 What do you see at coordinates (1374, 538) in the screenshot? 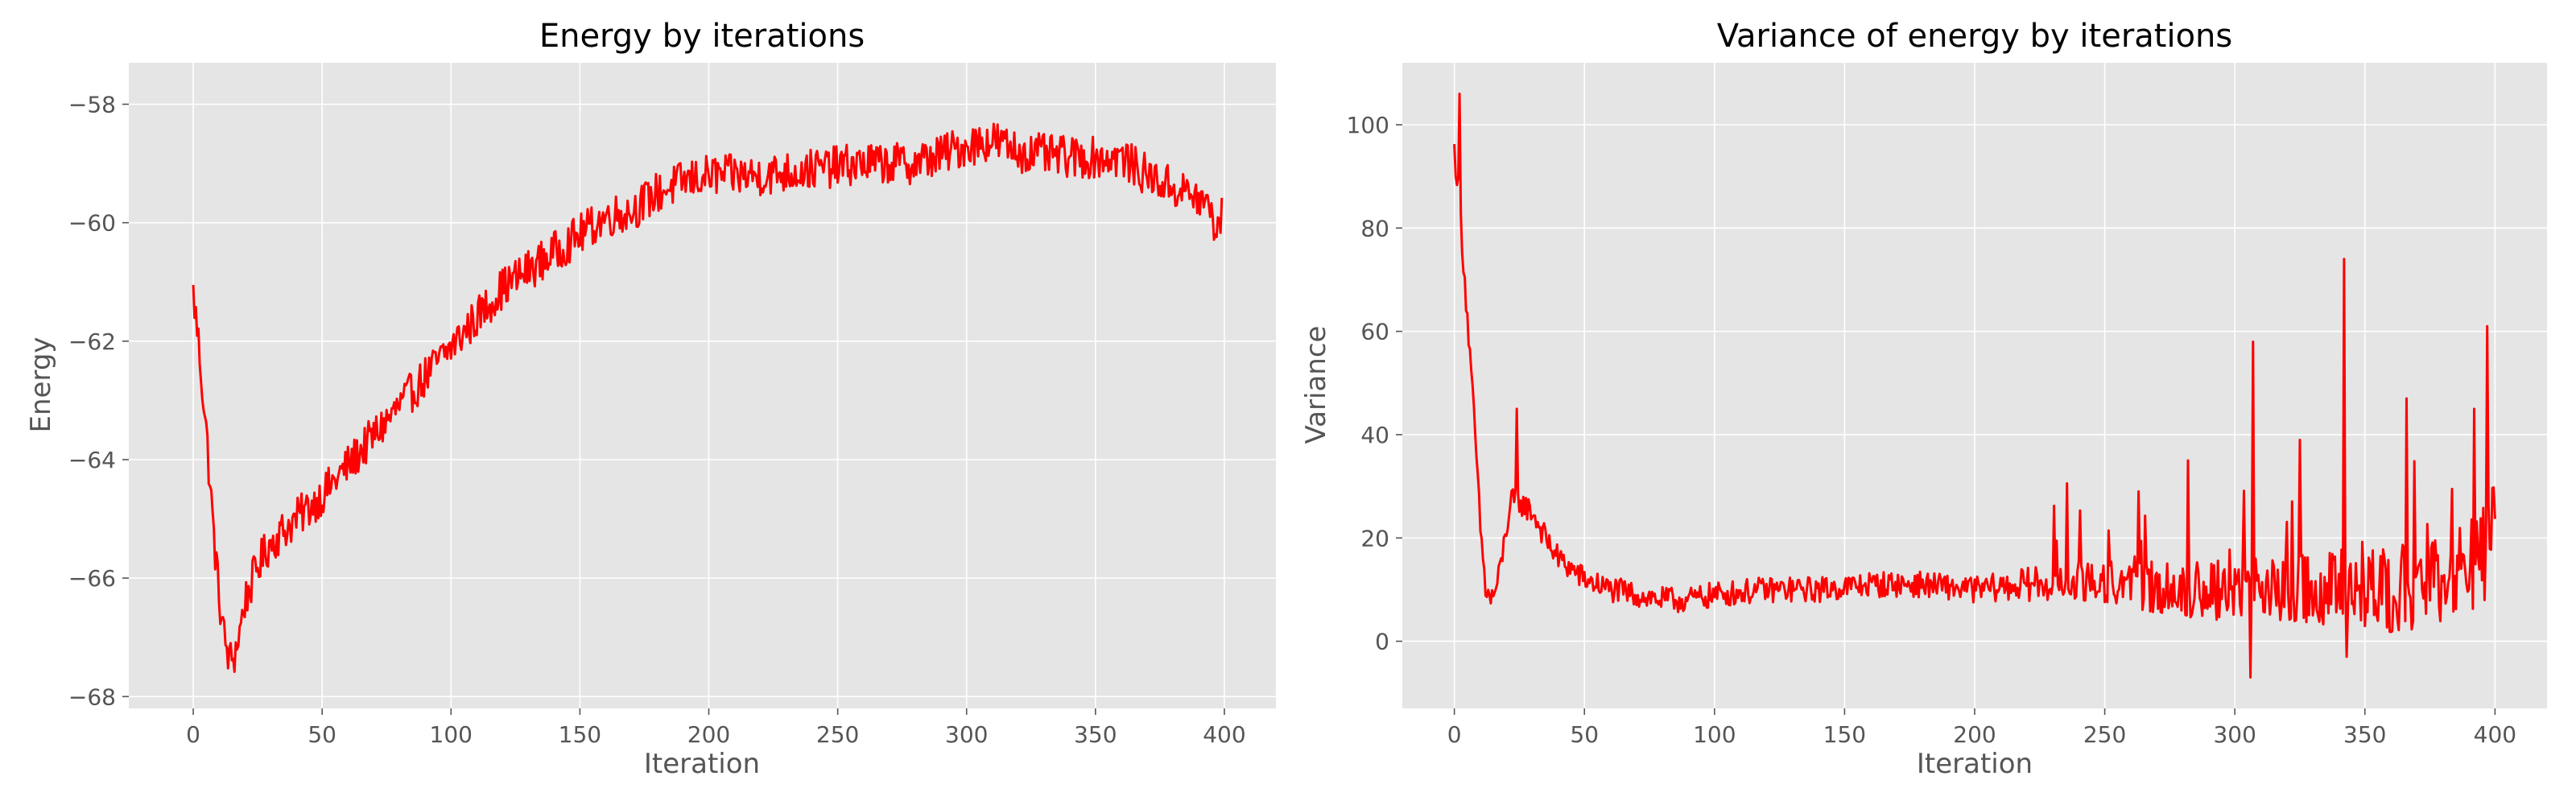
I see `y-tick-label: 20` at bounding box center [1374, 538].